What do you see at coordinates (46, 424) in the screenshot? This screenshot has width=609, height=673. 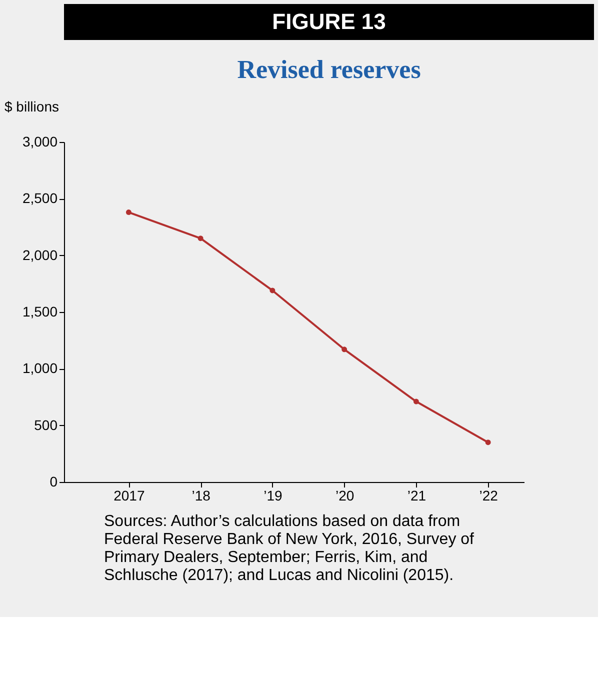 I see `y-tick-label: 500` at bounding box center [46, 424].